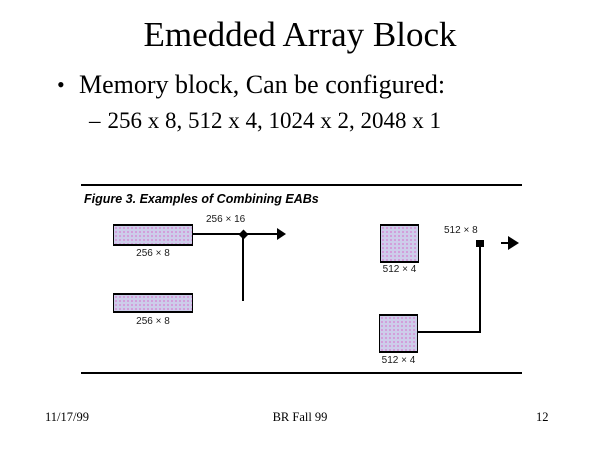 The height and width of the screenshot is (450, 600). I want to click on bullet-text: Memory block, Can be configured:, so click(262, 84).